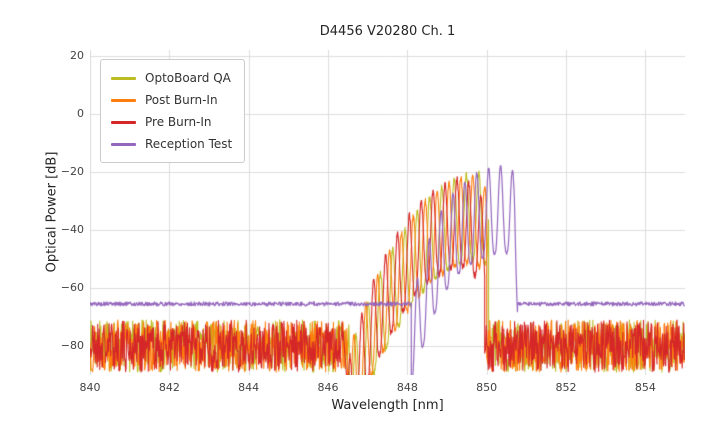  Describe the element at coordinates (178, 122) in the screenshot. I see `legend-label: Pre Burn-In` at that location.